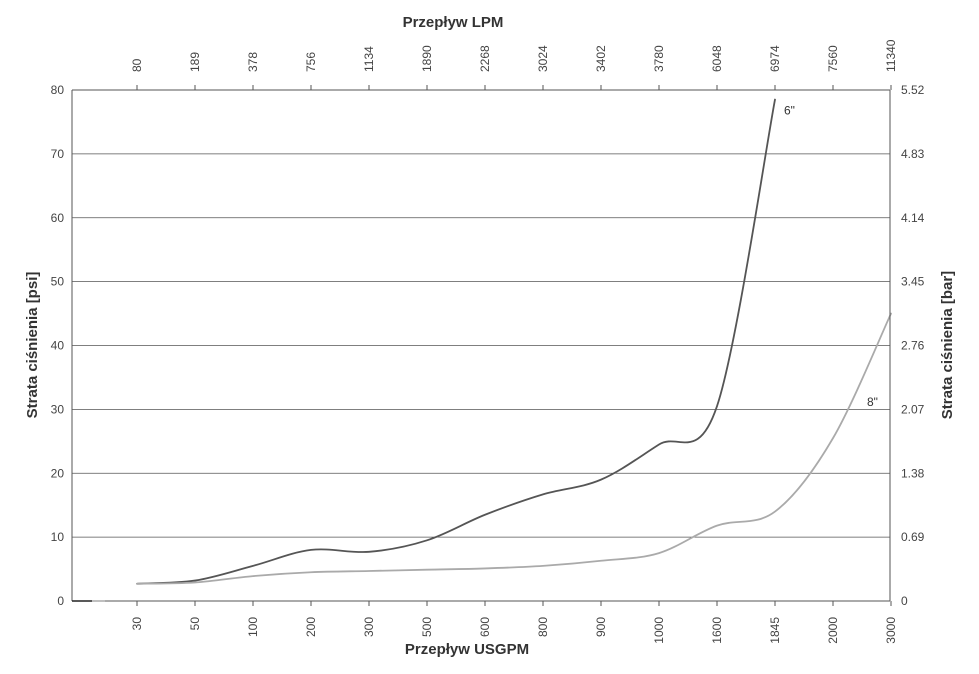 The height and width of the screenshot is (674, 979). What do you see at coordinates (913, 90) in the screenshot?
I see `y-right-tick-label: 5.52` at bounding box center [913, 90].